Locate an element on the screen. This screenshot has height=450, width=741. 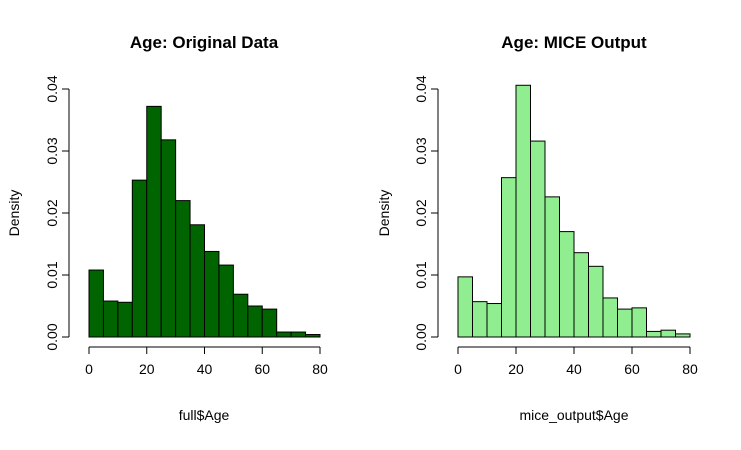
chart-title: Age: Original Data is located at coordinates (204, 42).